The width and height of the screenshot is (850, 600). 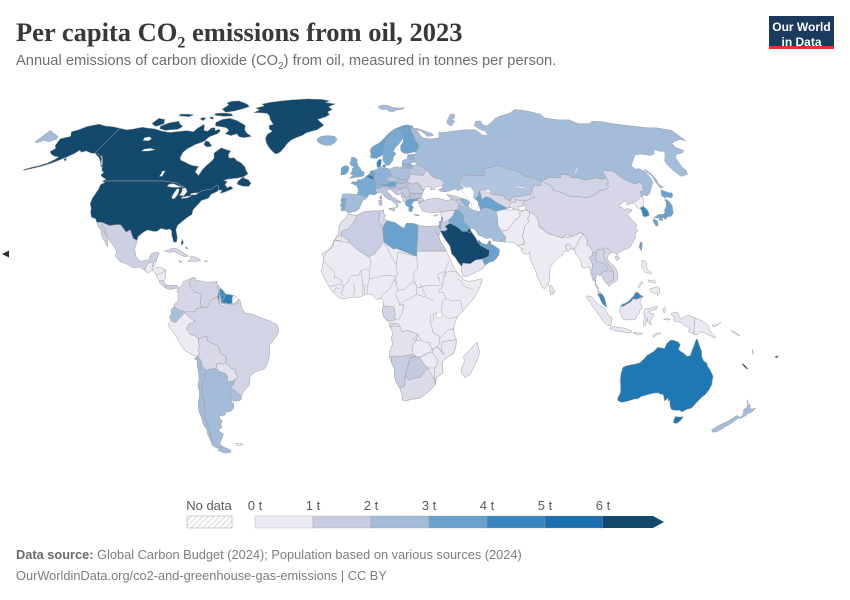 I want to click on svg-text: 5 t, so click(x=545, y=505).